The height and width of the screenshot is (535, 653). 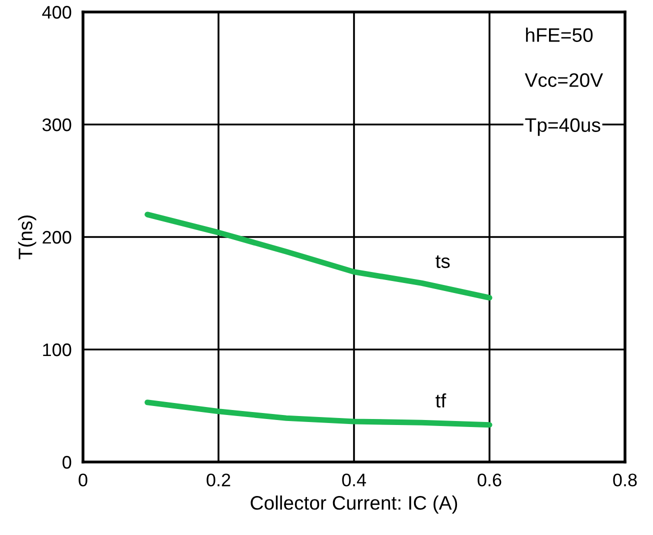 I want to click on x-axis-title: Collector Current: IC (A), so click(x=354, y=505).